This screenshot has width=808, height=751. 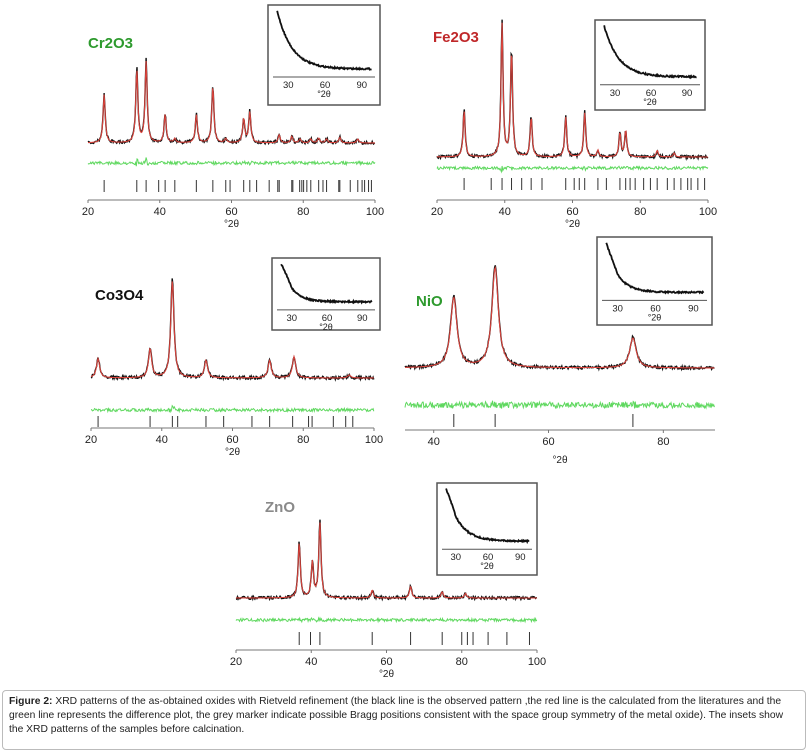 I want to click on caption-label: Figure 2:, so click(x=31, y=701).